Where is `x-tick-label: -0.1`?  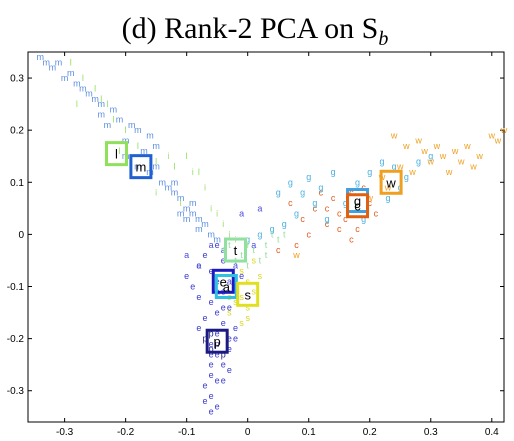
x-tick-label: -0.1 is located at coordinates (187, 432).